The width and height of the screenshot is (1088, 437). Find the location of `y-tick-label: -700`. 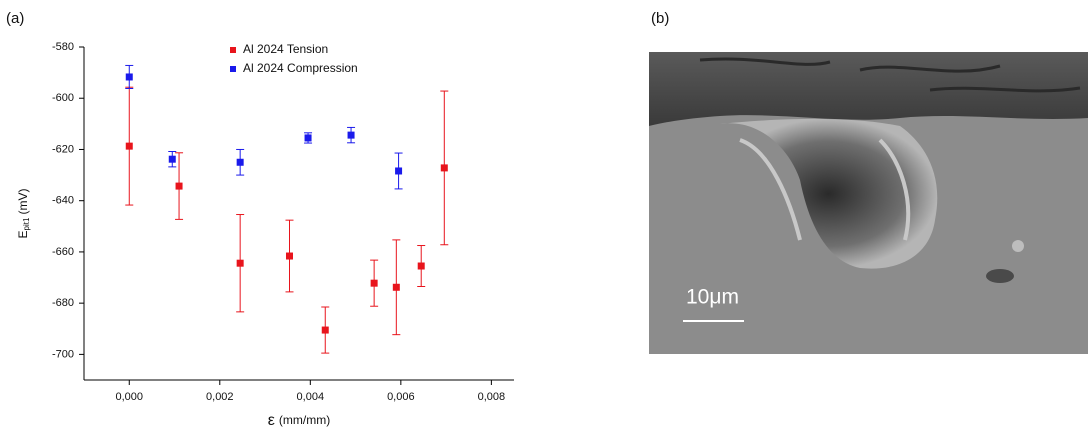

y-tick-label: -700 is located at coordinates (63, 354).